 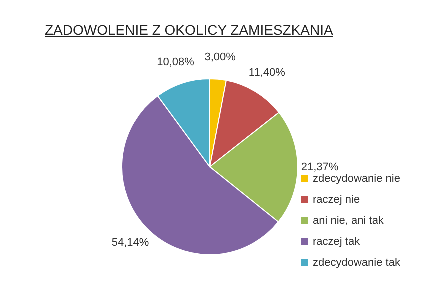 I want to click on data-label: 21,37%, so click(x=320, y=168).